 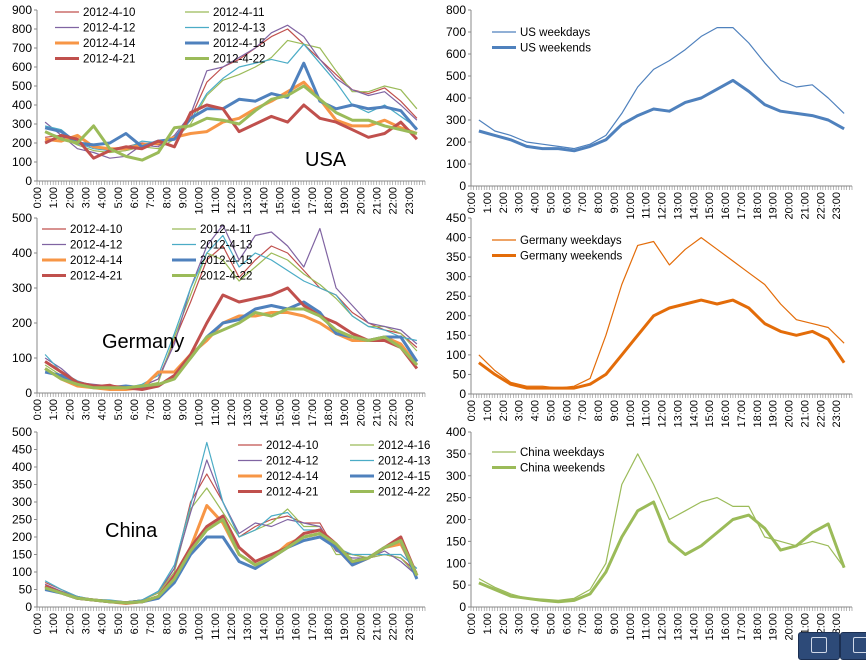 I want to click on y-tick-label: 350, so click(x=22, y=485).